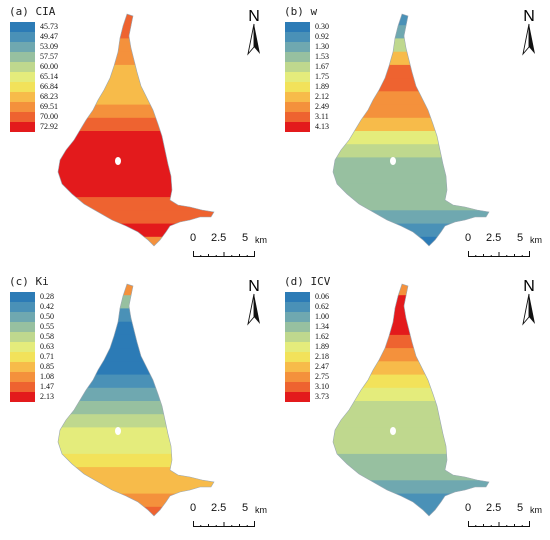  I want to click on legend-item: 72.92, so click(34, 127).